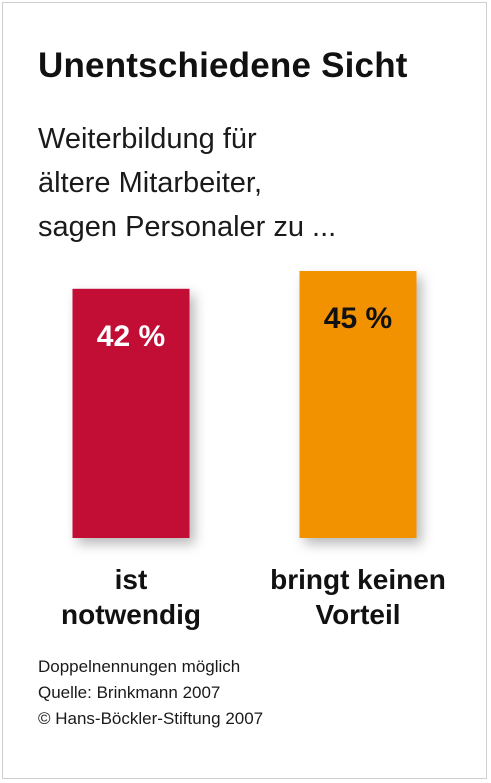 This screenshot has height=783, width=491. What do you see at coordinates (357, 614) in the screenshot?
I see `category-label-2-line-2: Vorteil` at bounding box center [357, 614].